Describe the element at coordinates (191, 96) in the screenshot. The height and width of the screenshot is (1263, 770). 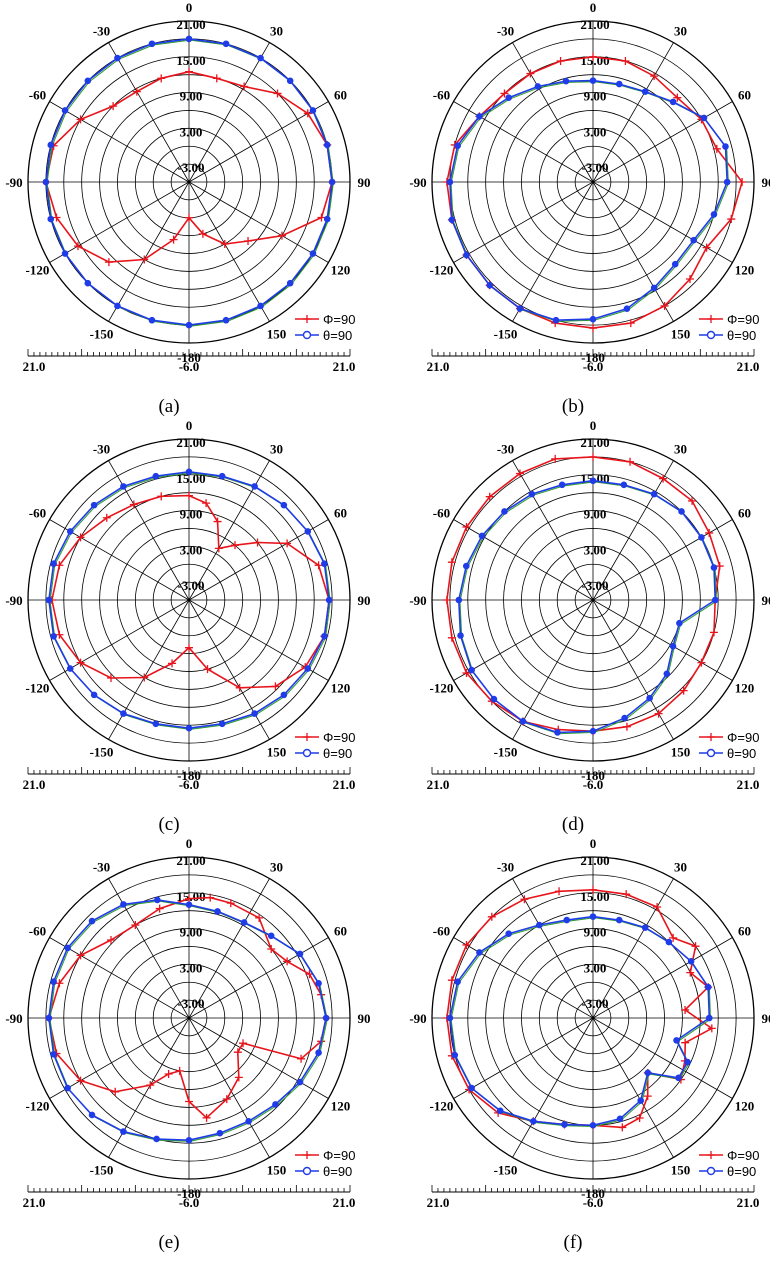
I see `ring-label: 9.00` at that location.